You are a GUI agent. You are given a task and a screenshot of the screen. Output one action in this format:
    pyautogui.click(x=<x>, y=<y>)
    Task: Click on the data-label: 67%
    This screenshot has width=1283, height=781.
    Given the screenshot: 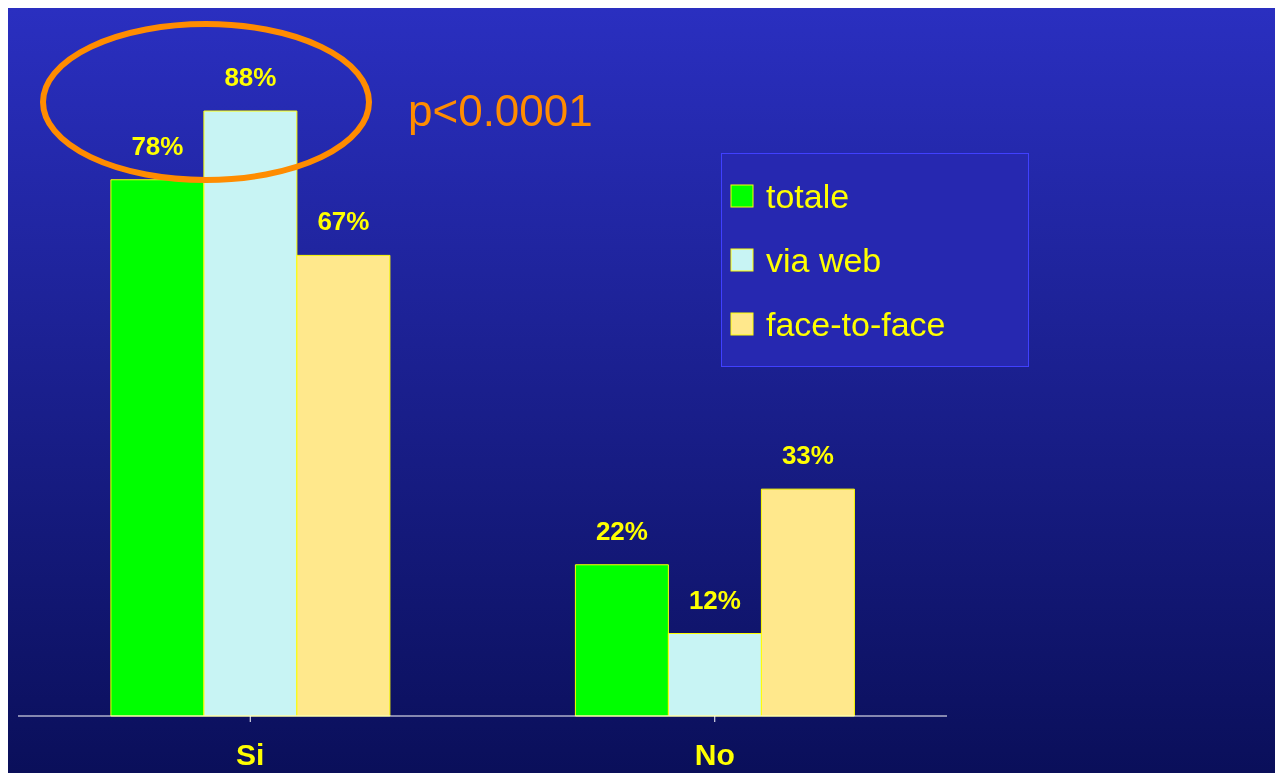 What is the action you would take?
    pyautogui.click(x=343, y=221)
    